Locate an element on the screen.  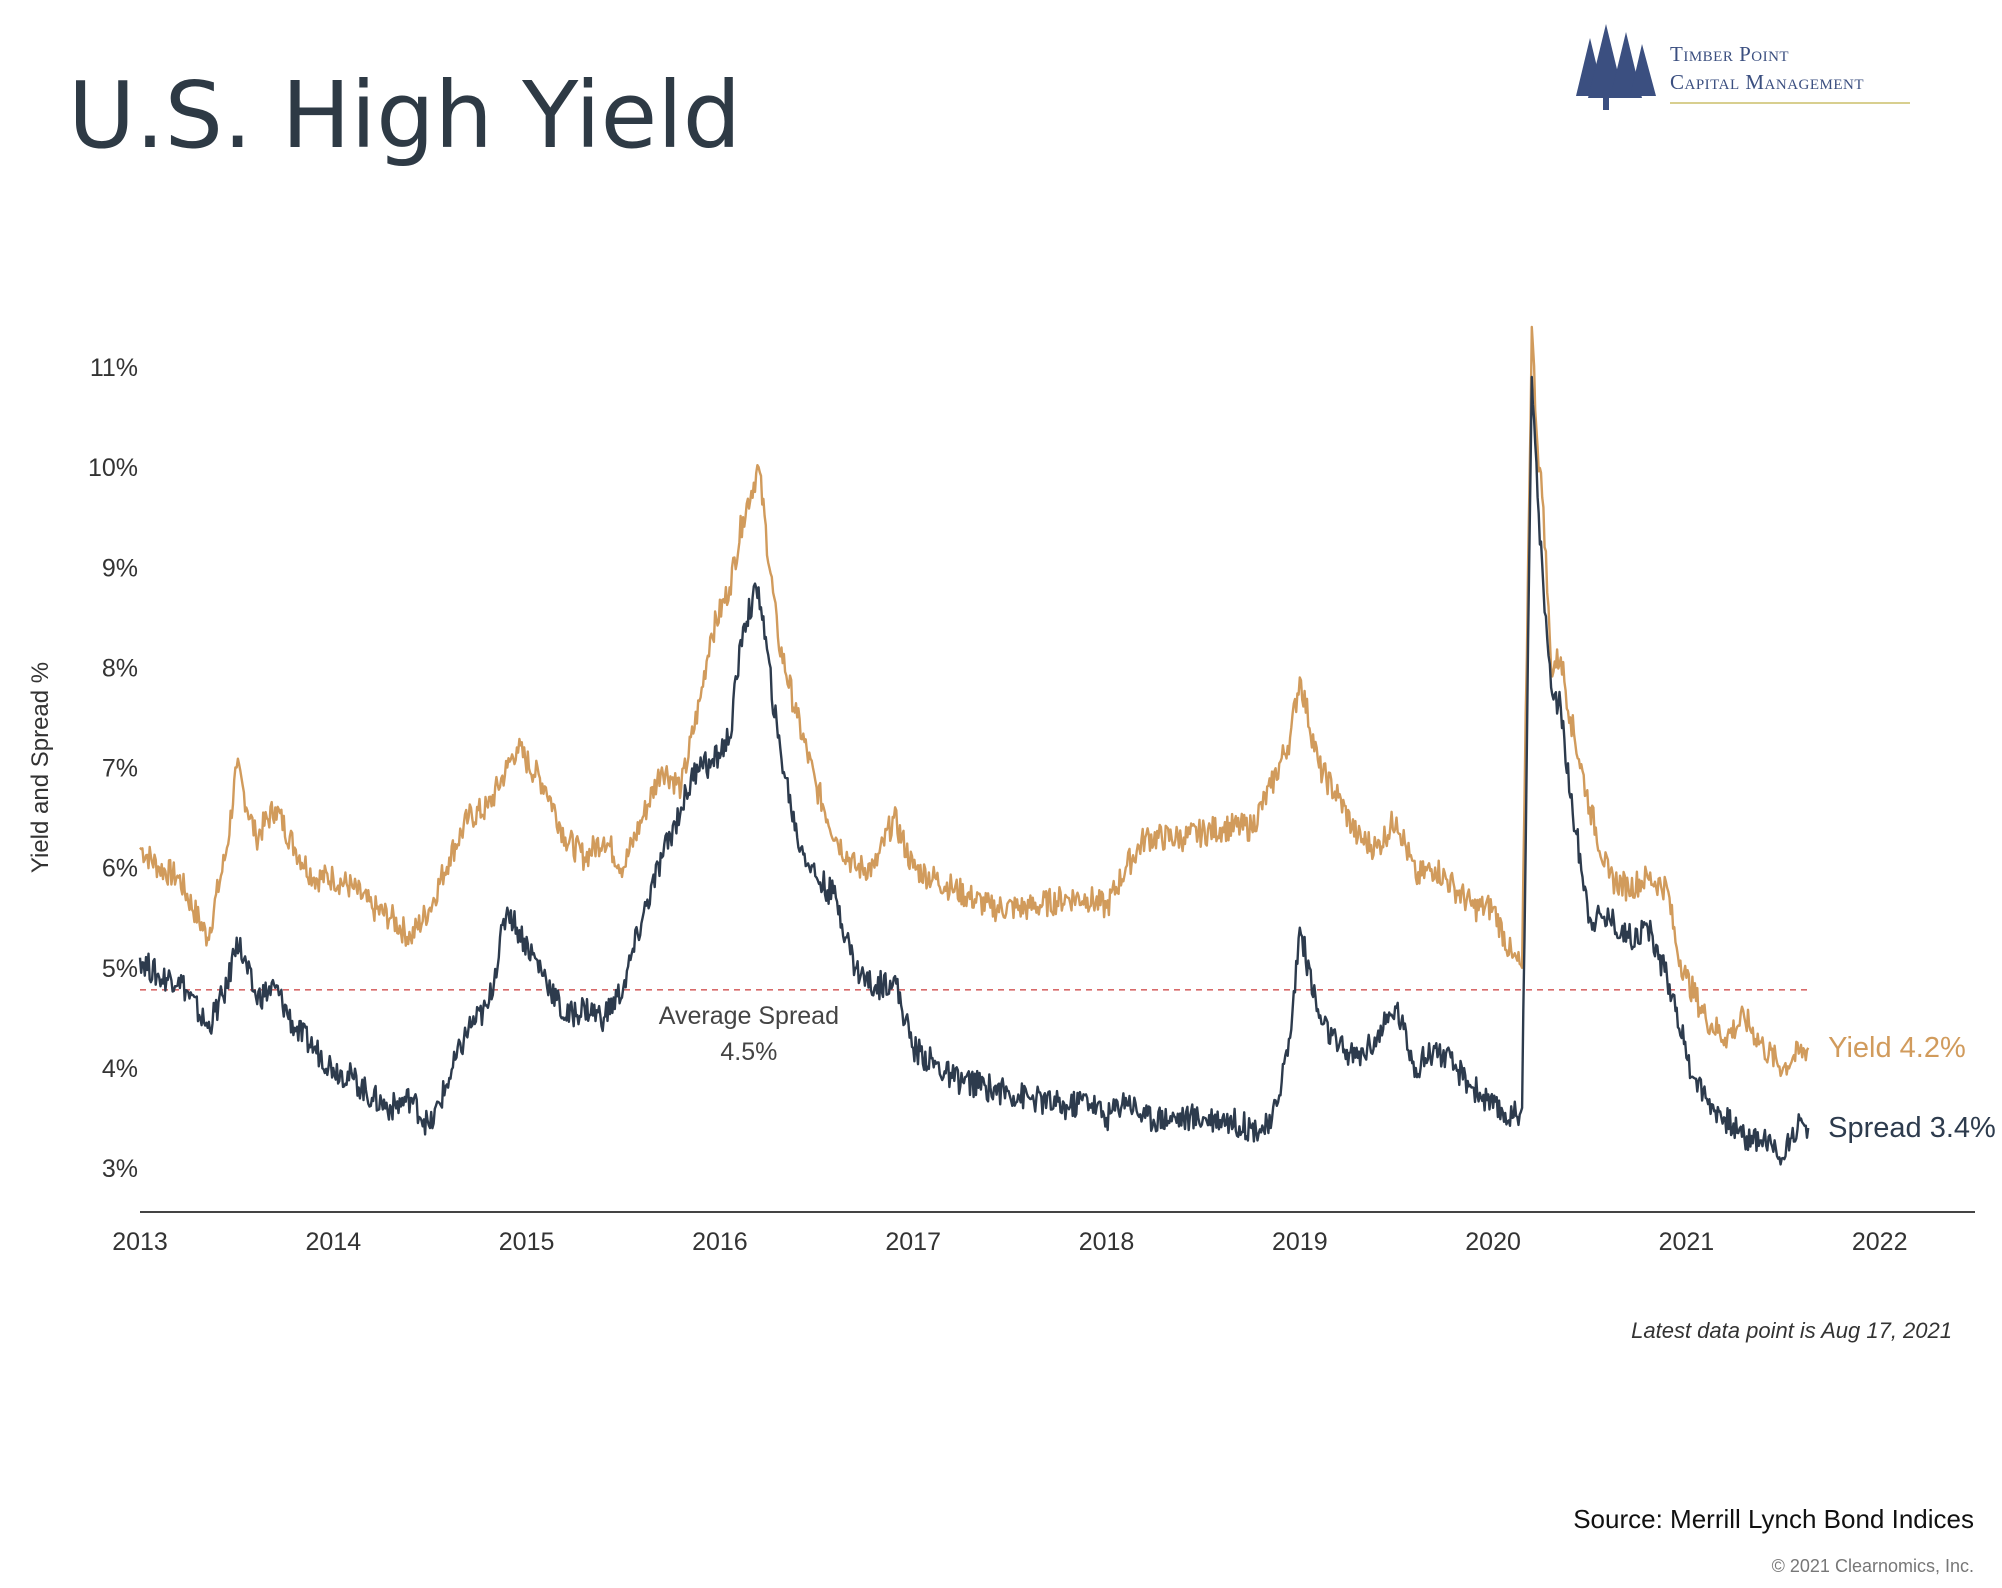
x-tick-label: 2017 is located at coordinates (913, 1242).